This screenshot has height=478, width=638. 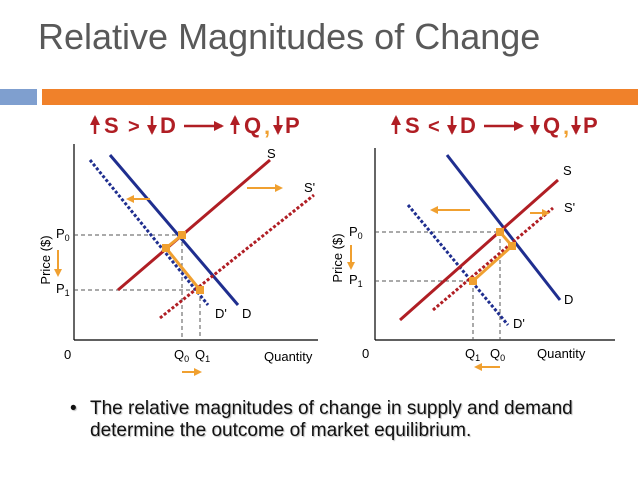 What do you see at coordinates (566, 126) in the screenshot?
I see `right-formula-sep: ,` at bounding box center [566, 126].